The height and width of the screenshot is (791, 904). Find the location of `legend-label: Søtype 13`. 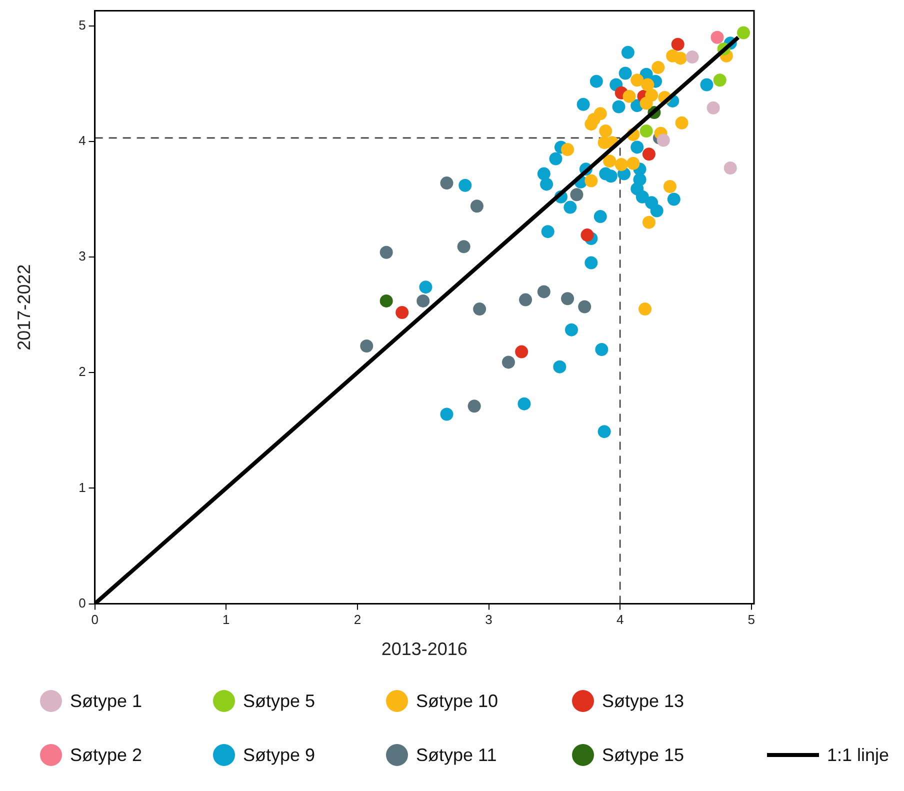

legend-label: Søtype 13 is located at coordinates (643, 701).